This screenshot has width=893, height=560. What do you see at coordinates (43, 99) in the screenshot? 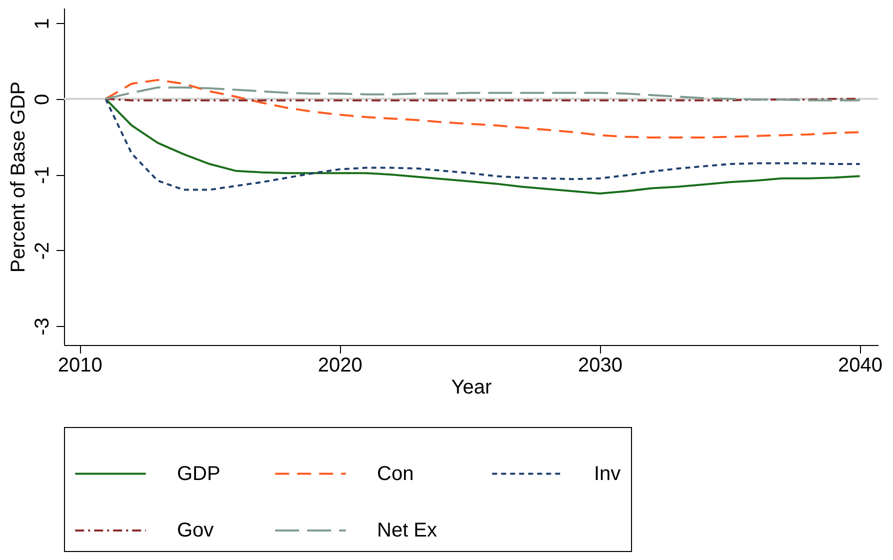
I see `y-tick-label: 0` at bounding box center [43, 99].